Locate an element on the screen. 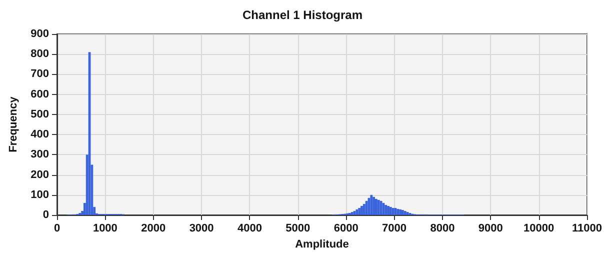 This screenshot has width=605, height=265. x-tick-label: 5000 is located at coordinates (298, 228).